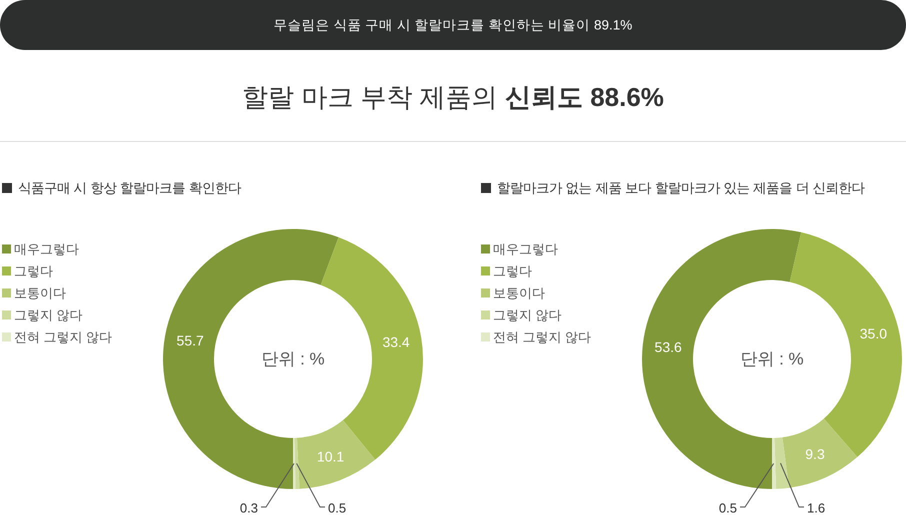 This screenshot has height=515, width=906. What do you see at coordinates (816, 507) in the screenshot?
I see `data-label: 1.6` at bounding box center [816, 507].